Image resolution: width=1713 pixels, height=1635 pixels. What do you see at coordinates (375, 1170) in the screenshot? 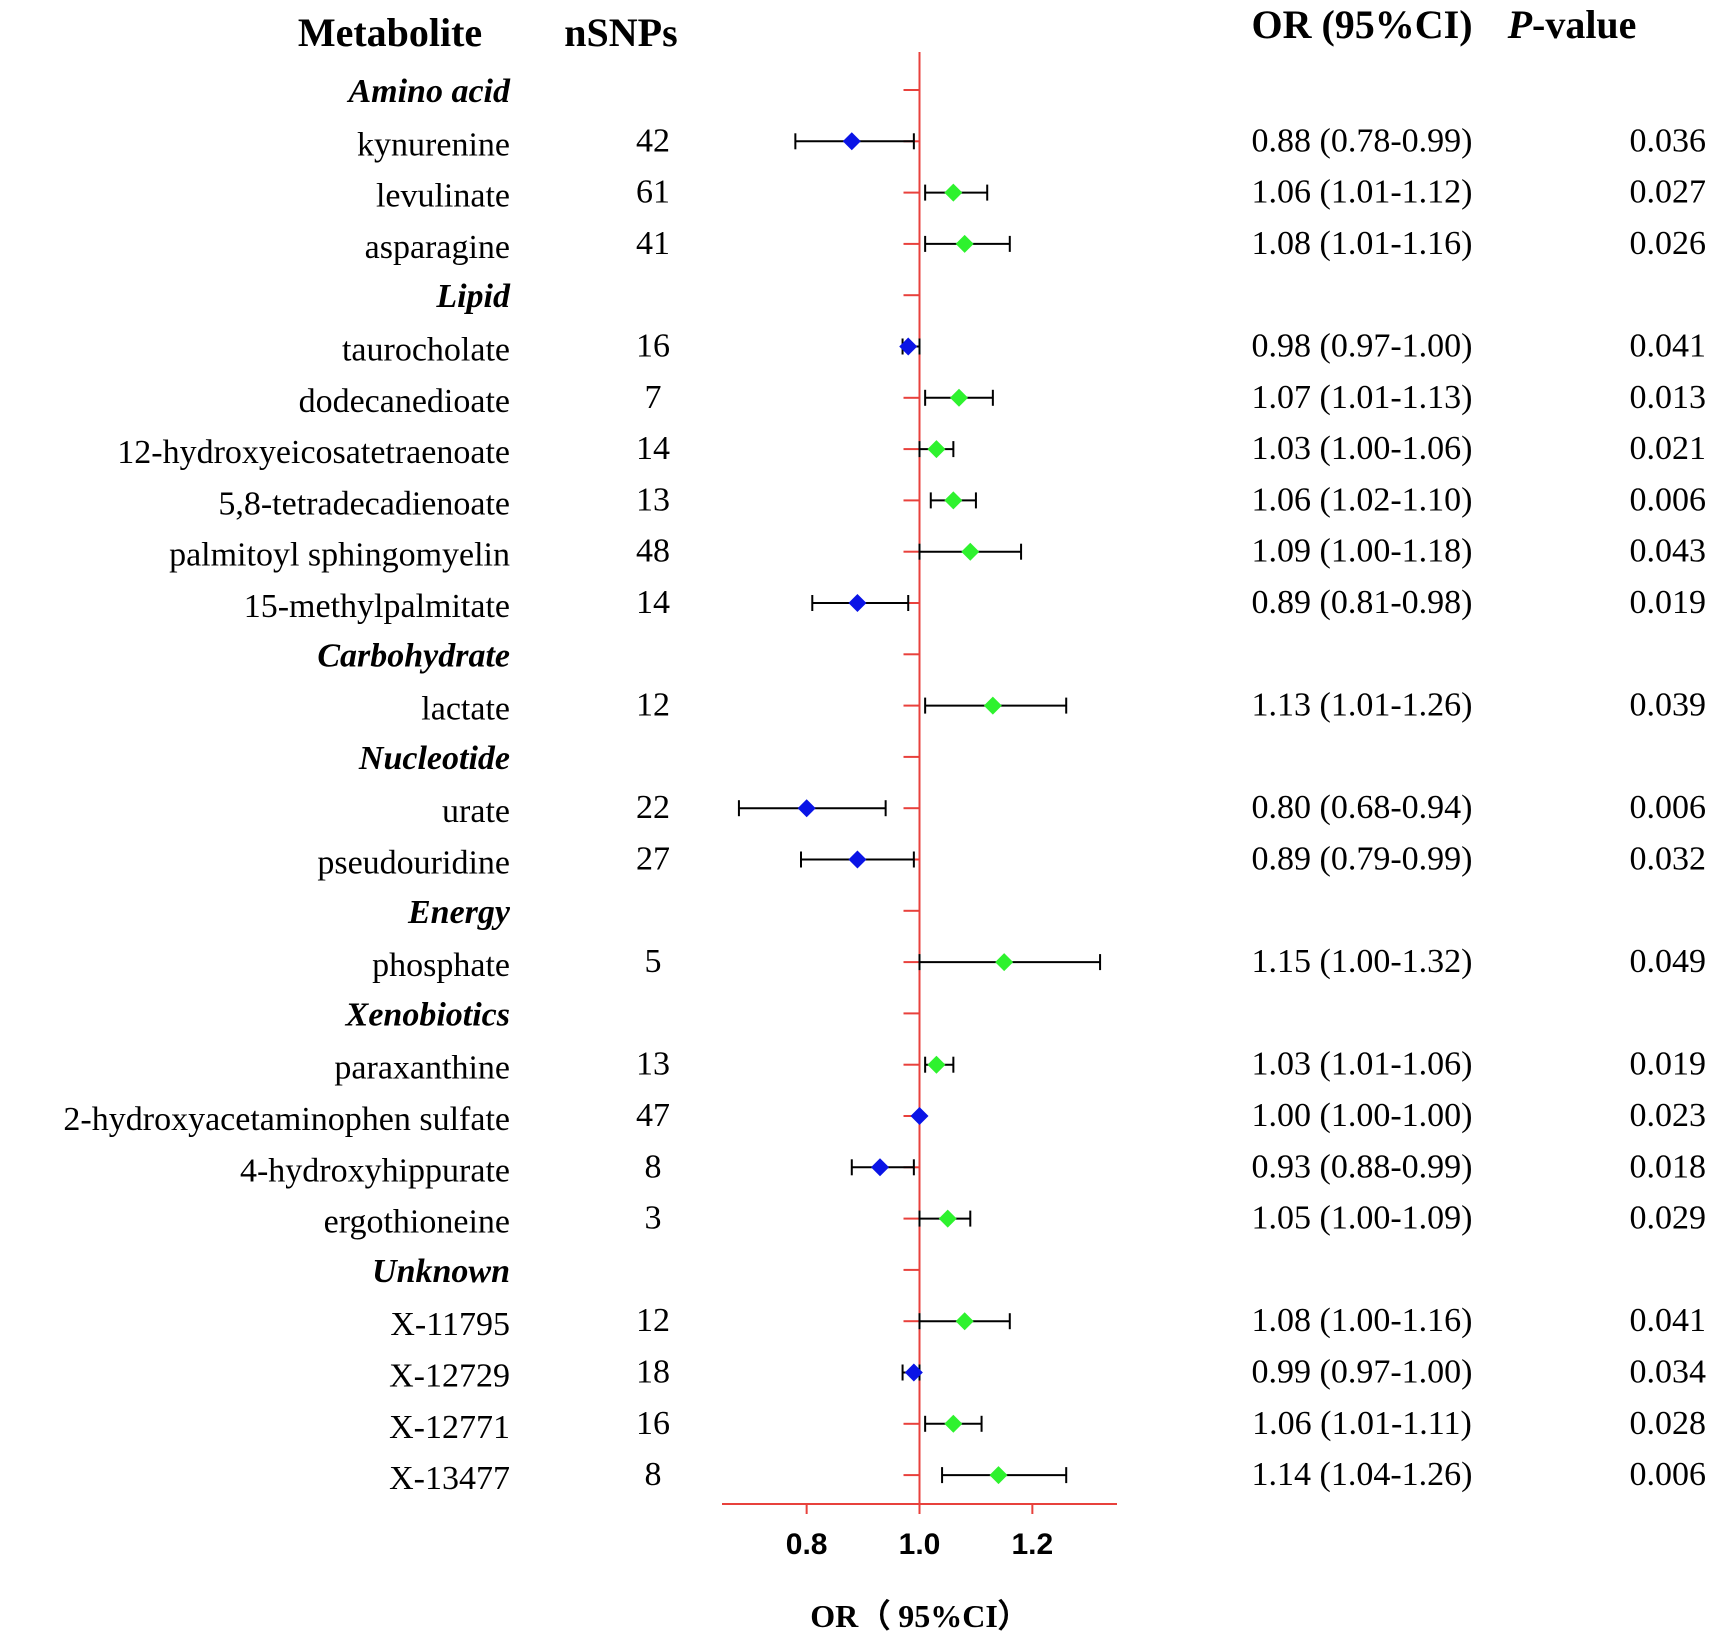
I see `metabolite-label: 4-hydroxyhippurate` at bounding box center [375, 1170].